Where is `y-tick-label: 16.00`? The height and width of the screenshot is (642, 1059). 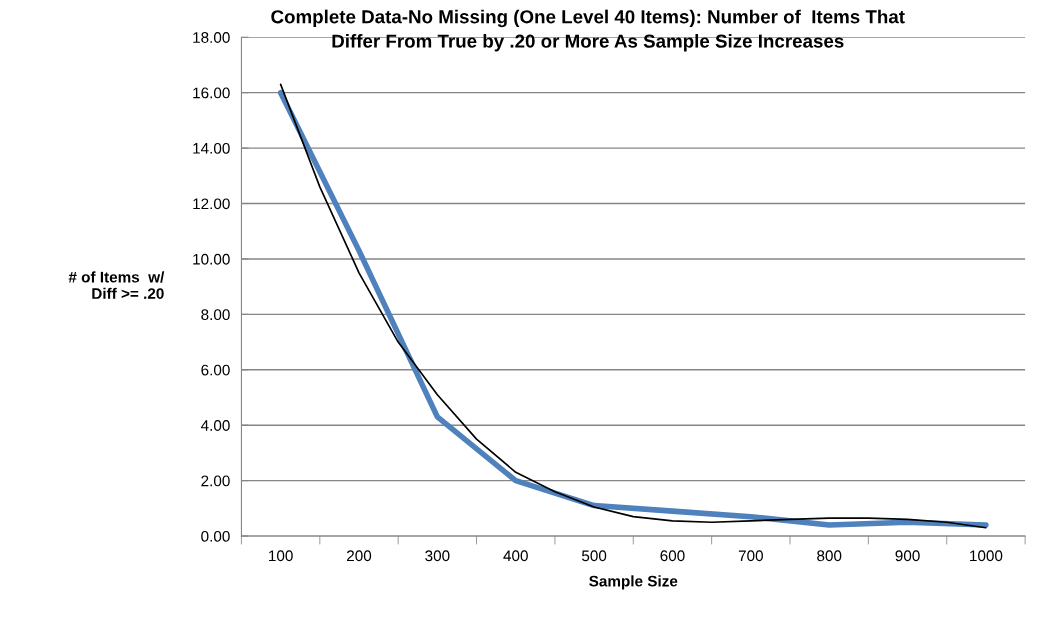 y-tick-label: 16.00 is located at coordinates (211, 93).